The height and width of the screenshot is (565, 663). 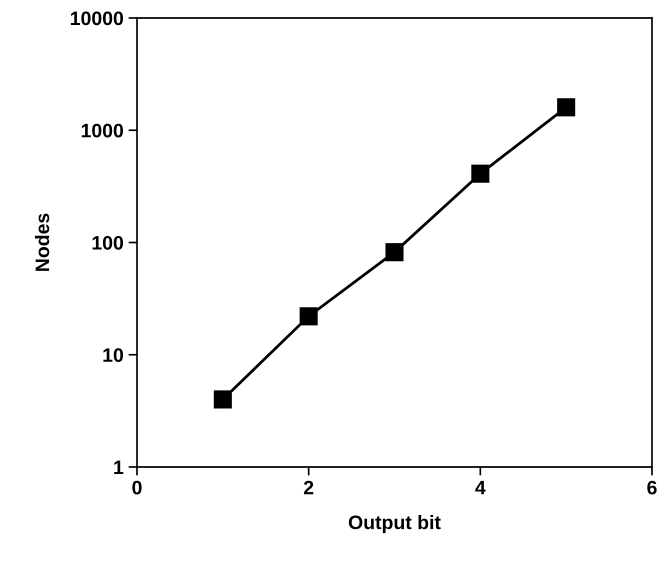 What do you see at coordinates (113, 355) in the screenshot?
I see `y-tick-label: 10` at bounding box center [113, 355].